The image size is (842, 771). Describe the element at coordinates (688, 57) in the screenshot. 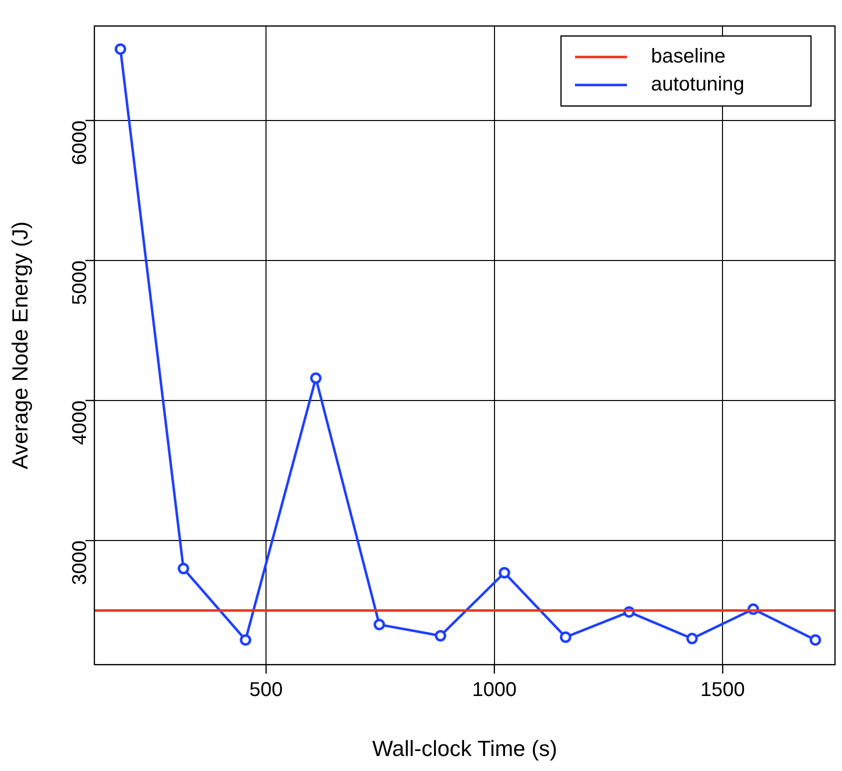

I see `legend-label: baseline` at that location.